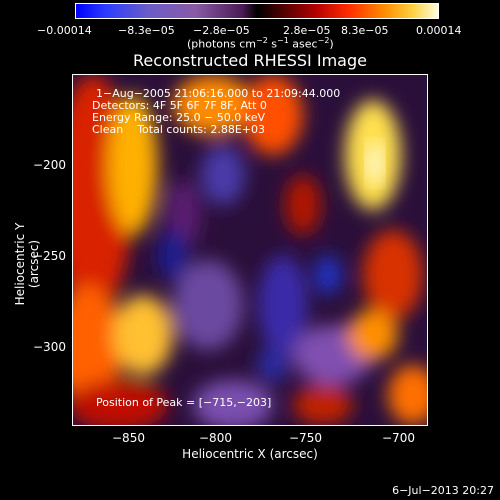 Image resolution: width=500 pixels, height=500 pixels. I want to click on colorbar-tick: −2.8e−05, so click(221, 30).